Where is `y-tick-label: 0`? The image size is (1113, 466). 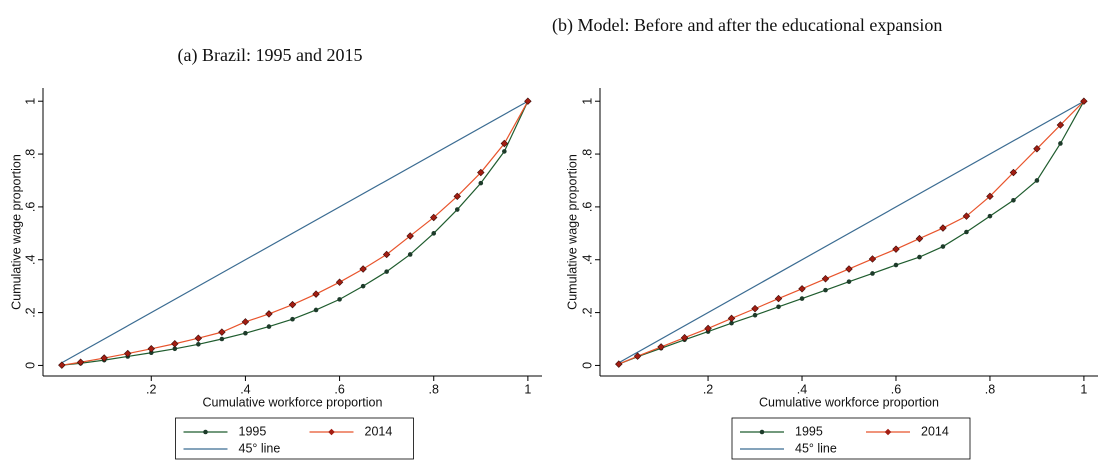
y-tick-label: 0 is located at coordinates (30, 365).